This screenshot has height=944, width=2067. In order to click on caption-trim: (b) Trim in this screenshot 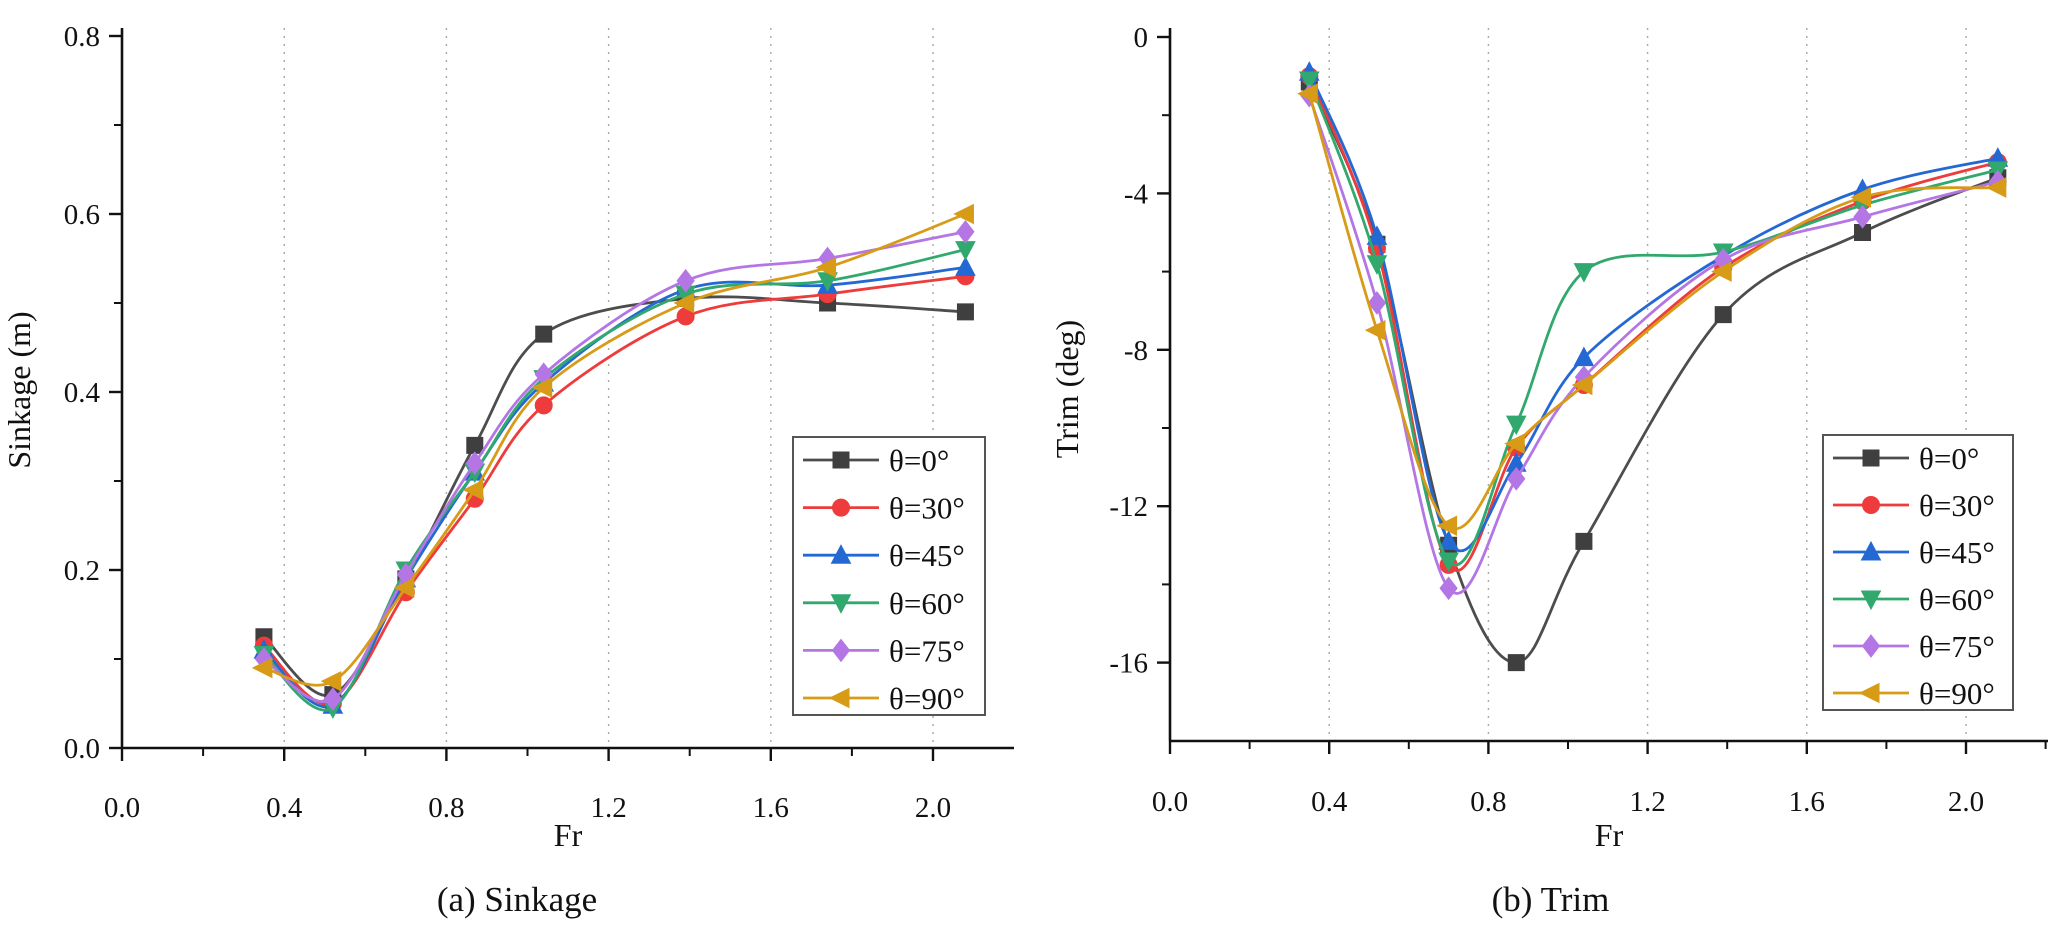, I will do `click(1550, 899)`.